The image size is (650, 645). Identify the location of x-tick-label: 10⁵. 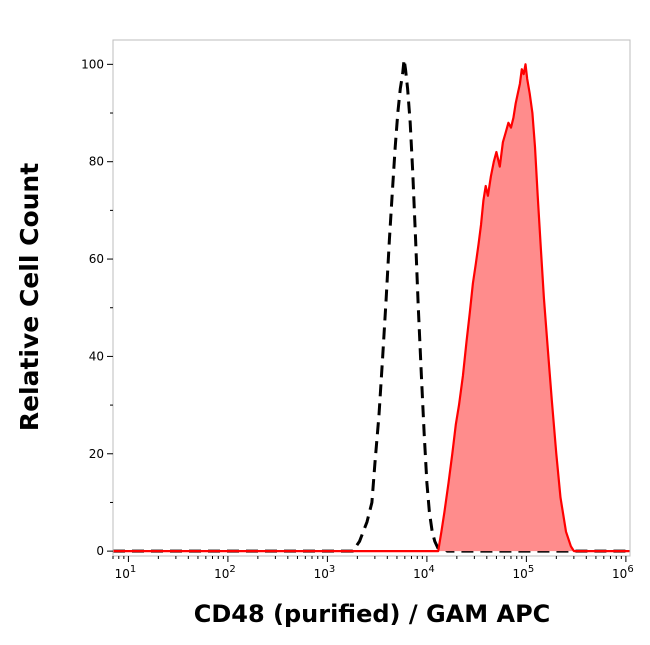
(524, 572).